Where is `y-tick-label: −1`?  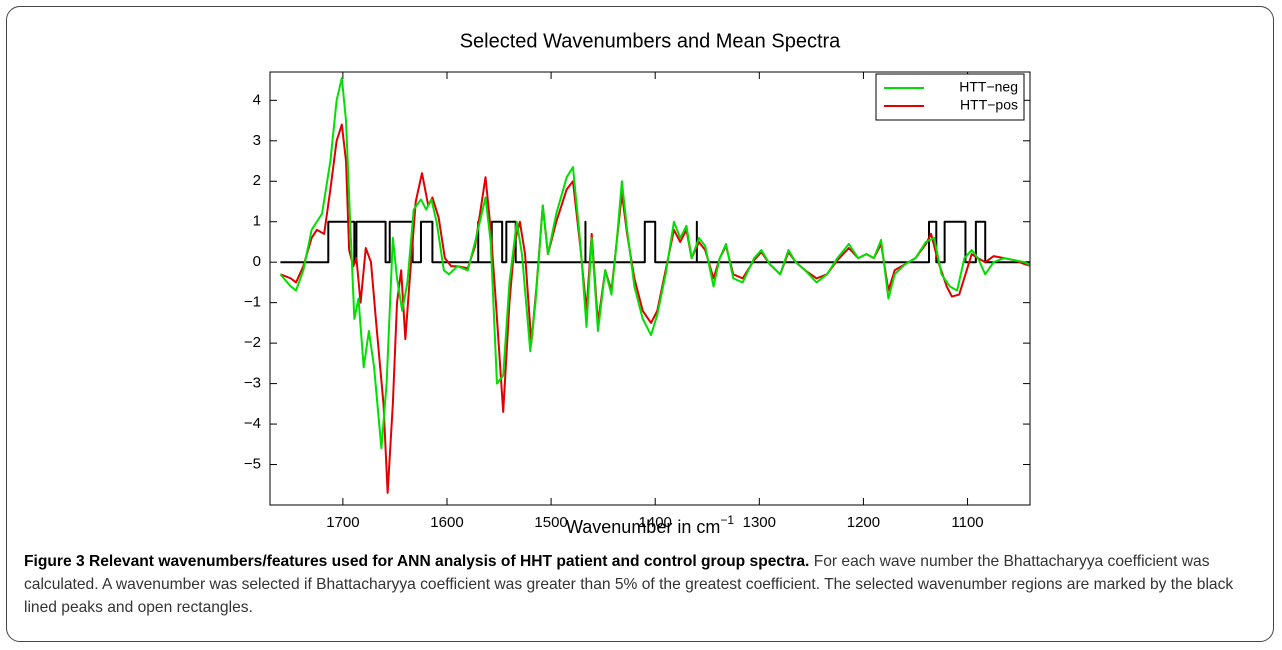 y-tick-label: −1 is located at coordinates (252, 302).